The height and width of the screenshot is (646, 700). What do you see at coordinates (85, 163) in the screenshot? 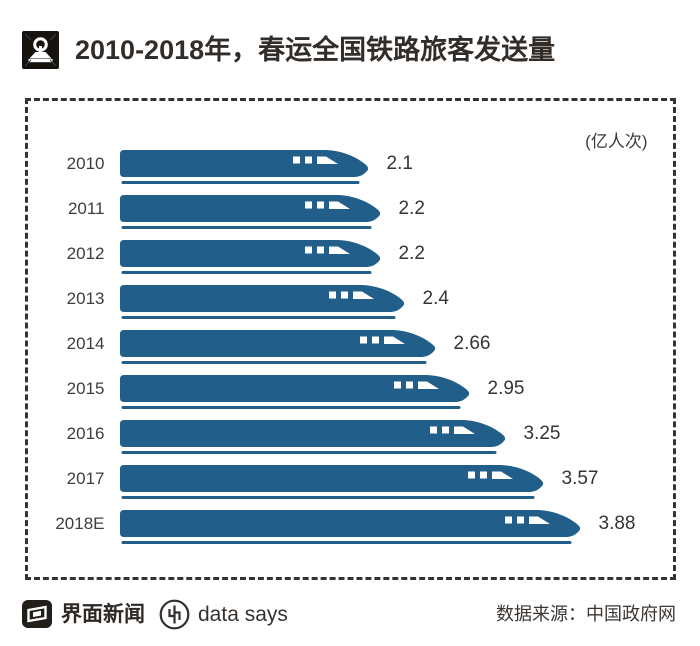
I see `year-label: 2010` at bounding box center [85, 163].